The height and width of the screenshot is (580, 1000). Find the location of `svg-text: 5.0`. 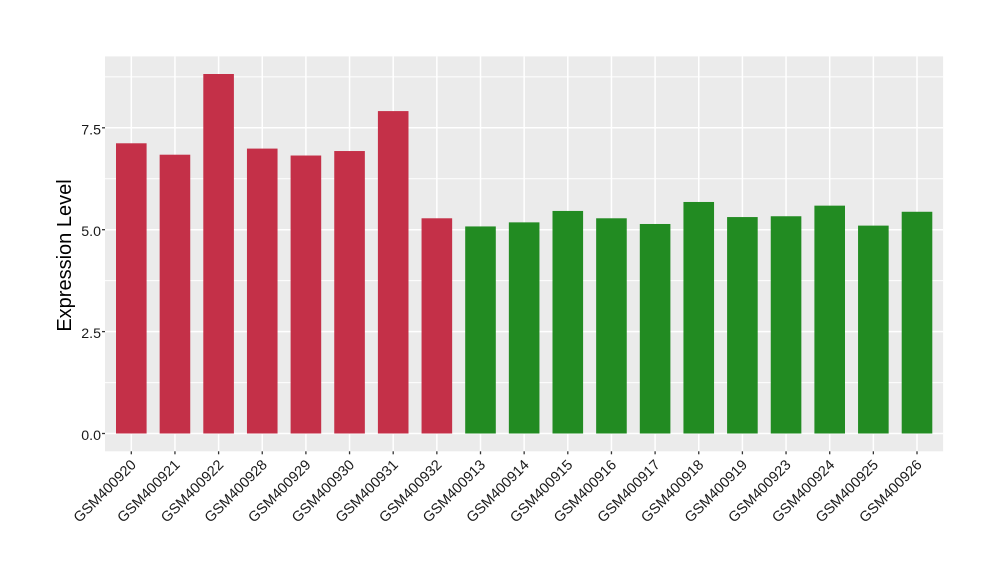

svg-text: 5.0 is located at coordinates (91, 232).